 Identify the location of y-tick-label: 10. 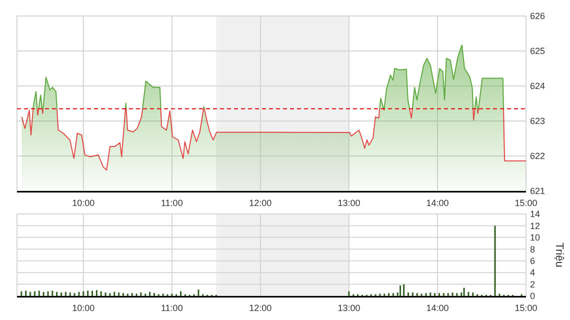
(535, 237).